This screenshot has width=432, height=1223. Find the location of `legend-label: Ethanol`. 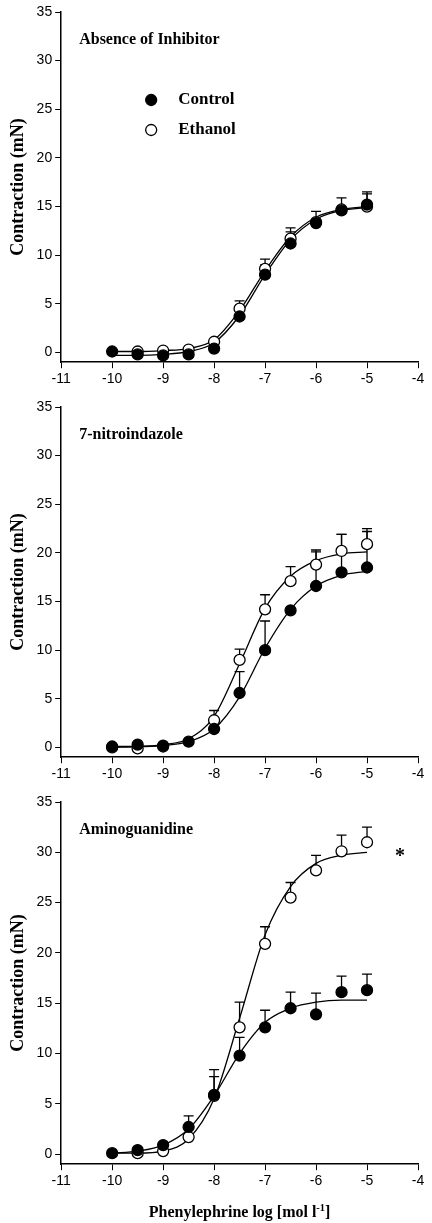

legend-label: Ethanol is located at coordinates (207, 129).